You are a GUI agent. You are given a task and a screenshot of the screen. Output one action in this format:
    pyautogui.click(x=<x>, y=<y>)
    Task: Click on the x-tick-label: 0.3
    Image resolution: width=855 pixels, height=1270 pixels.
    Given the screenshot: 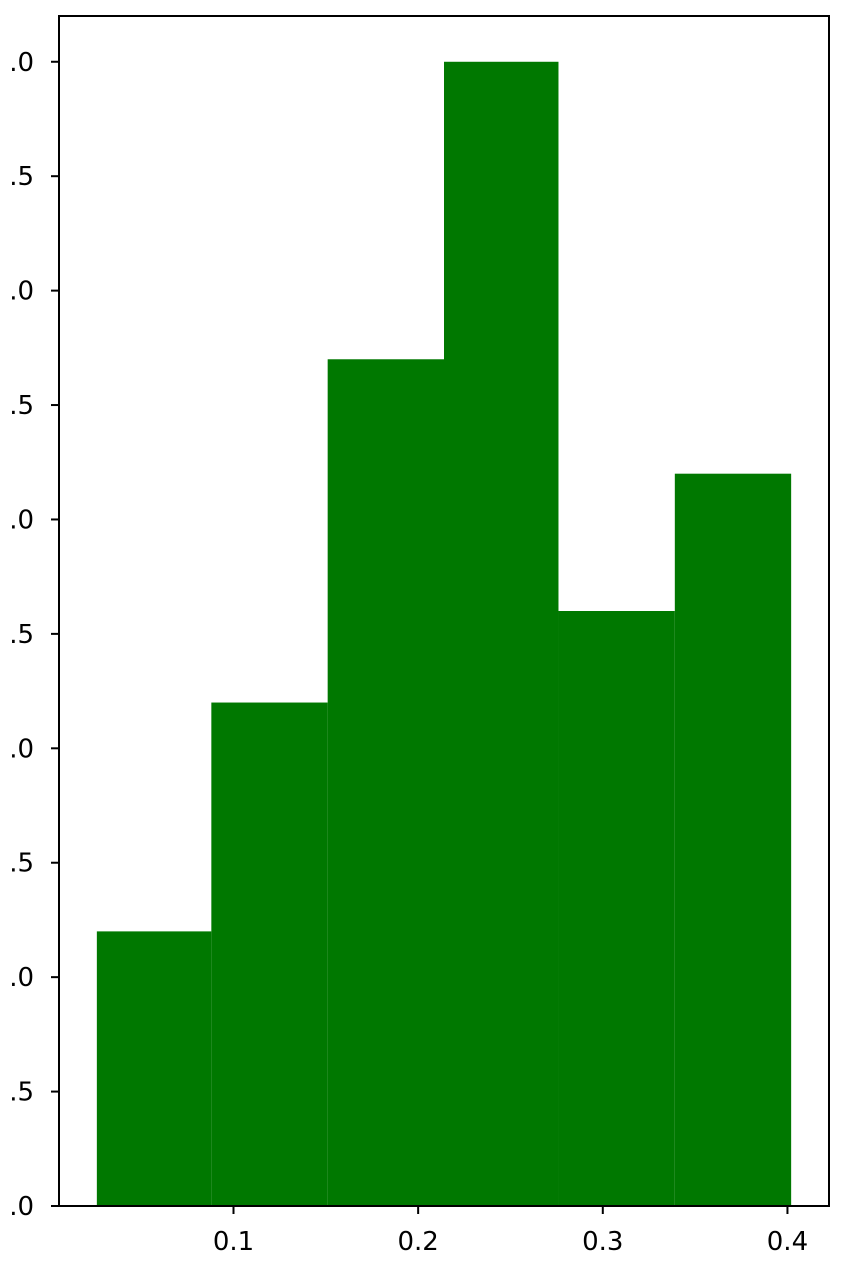 What is the action you would take?
    pyautogui.click(x=602, y=1242)
    